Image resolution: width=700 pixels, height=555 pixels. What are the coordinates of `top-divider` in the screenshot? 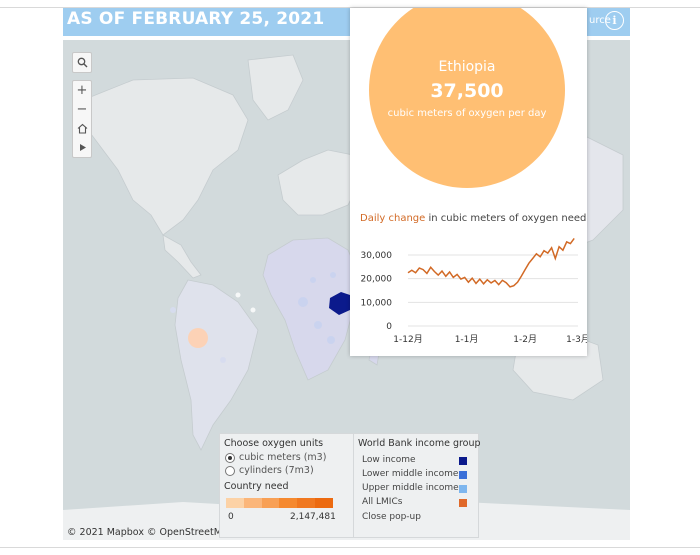 It's located at (350, 7).